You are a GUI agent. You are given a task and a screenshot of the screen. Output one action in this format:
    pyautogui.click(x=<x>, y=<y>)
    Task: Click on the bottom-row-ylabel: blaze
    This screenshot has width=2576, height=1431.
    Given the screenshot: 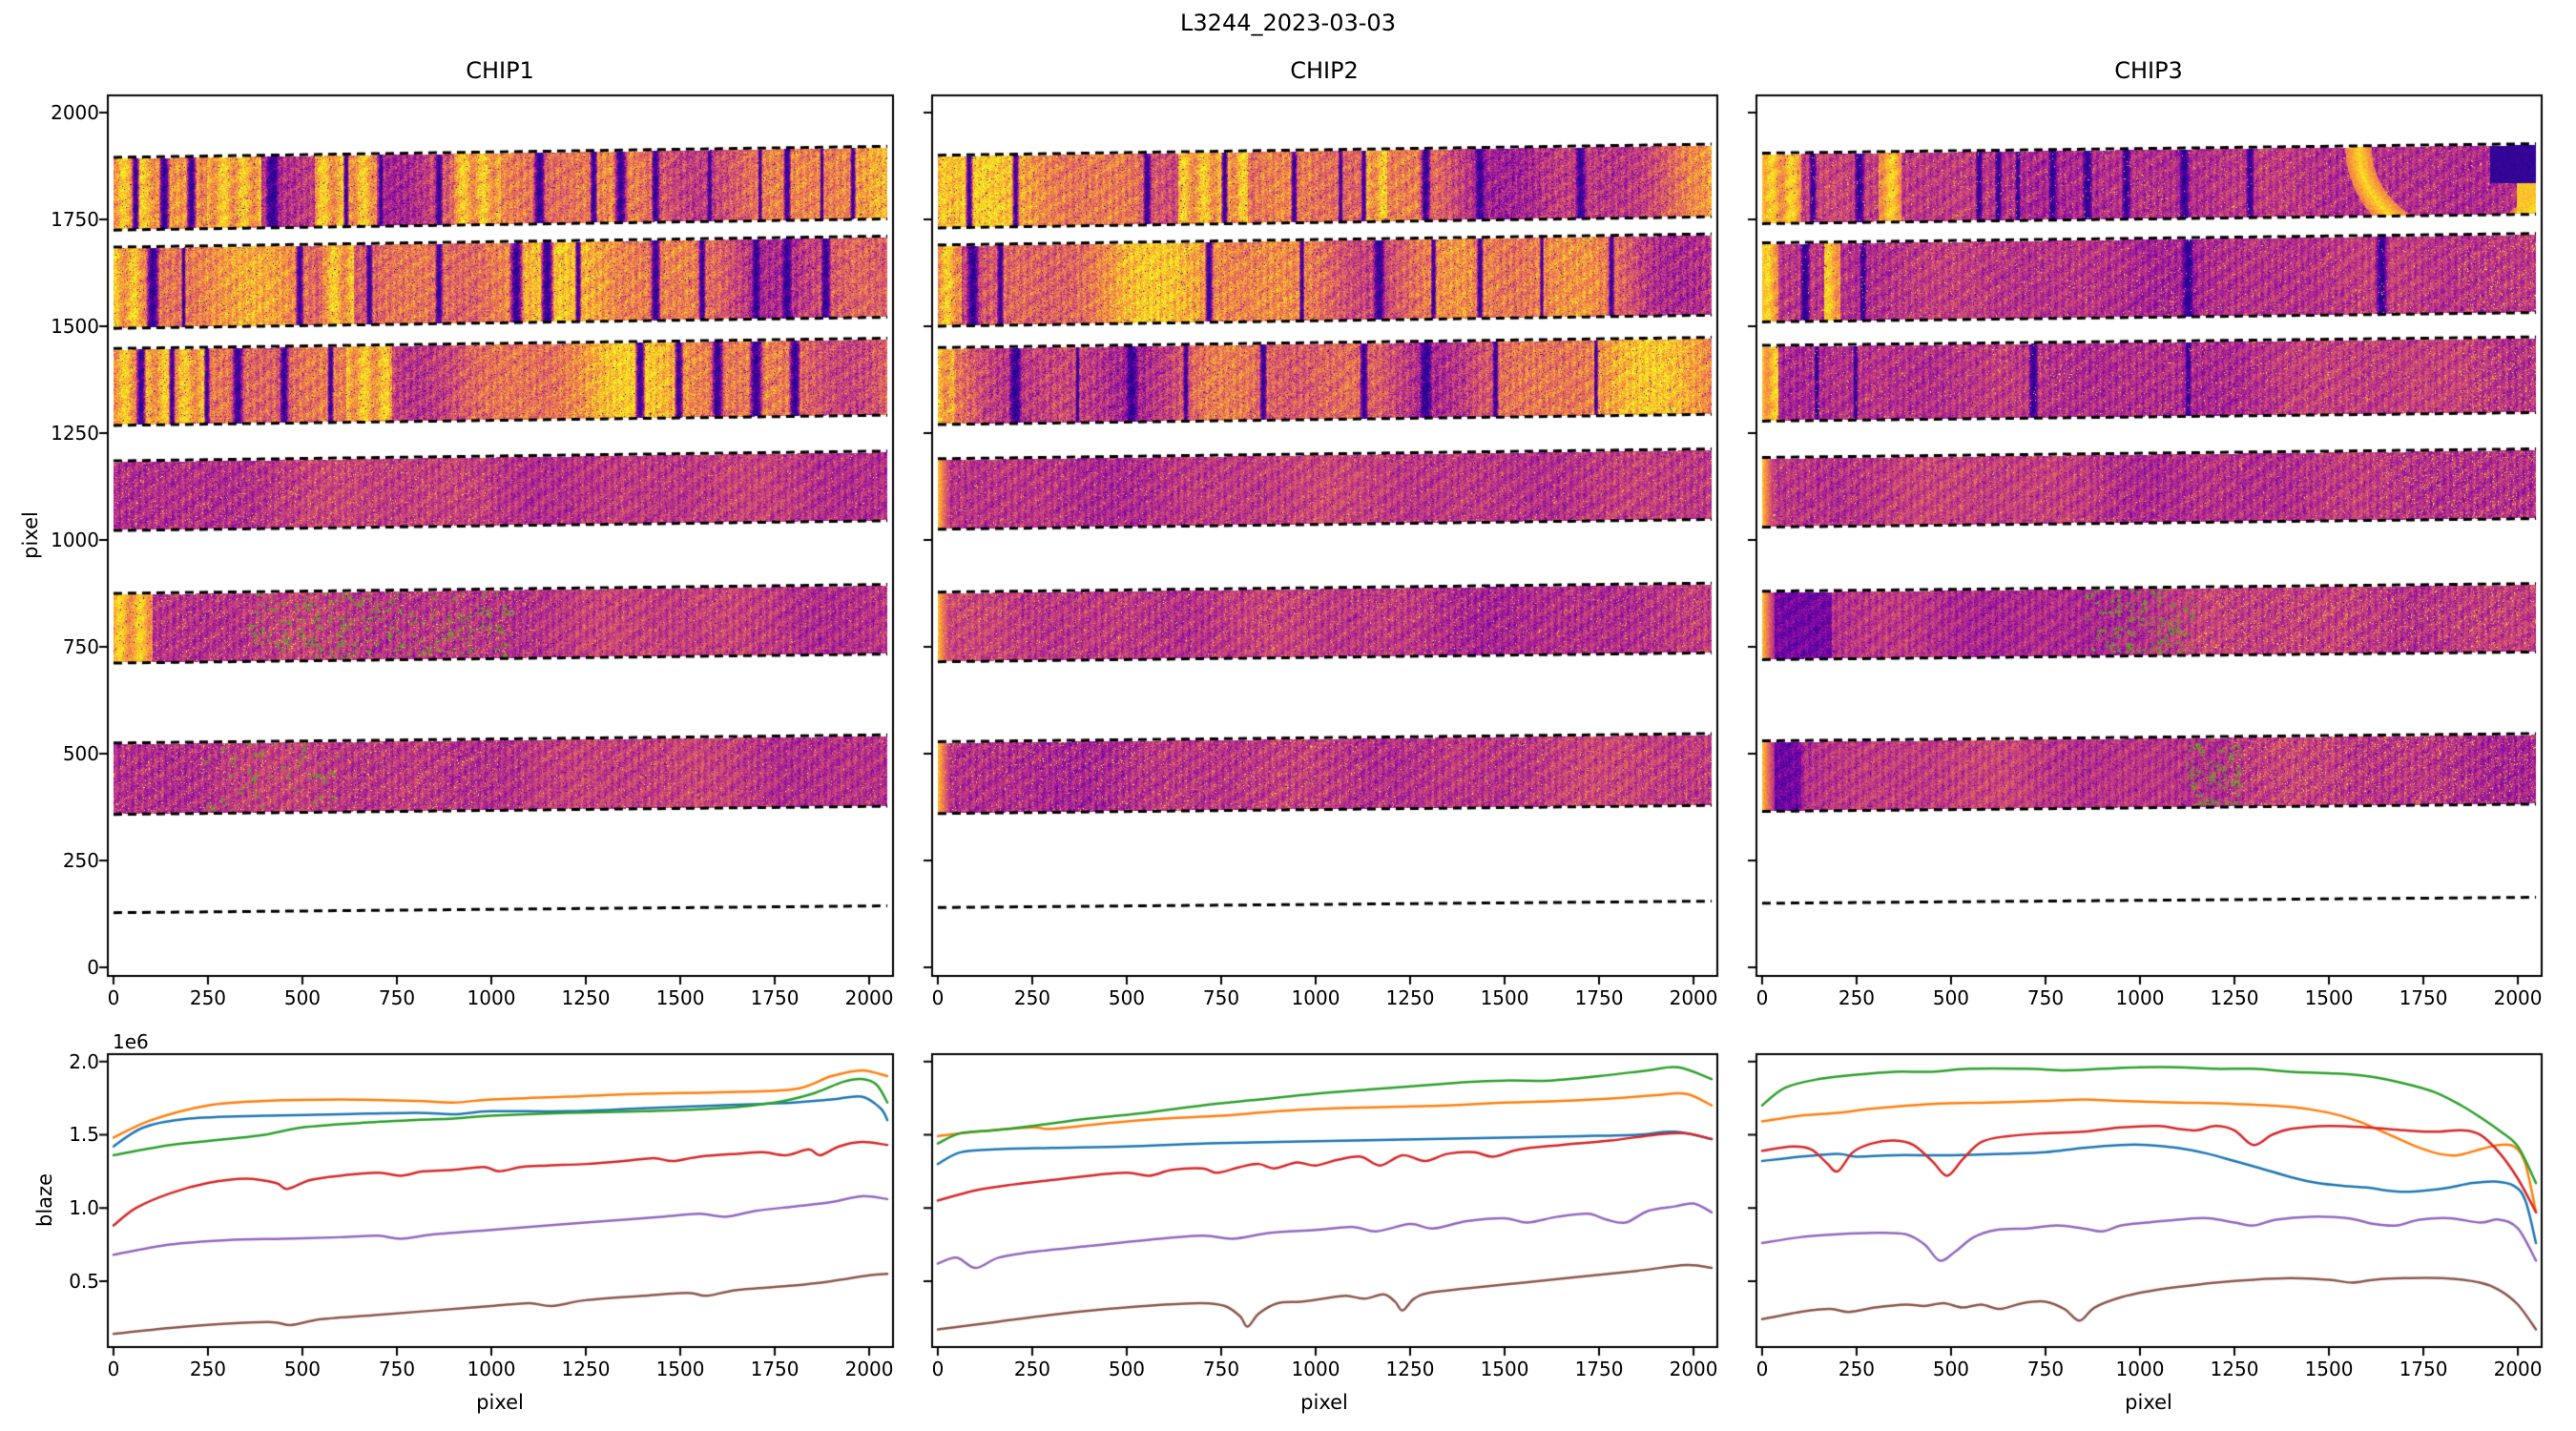 What is the action you would take?
    pyautogui.click(x=44, y=1200)
    